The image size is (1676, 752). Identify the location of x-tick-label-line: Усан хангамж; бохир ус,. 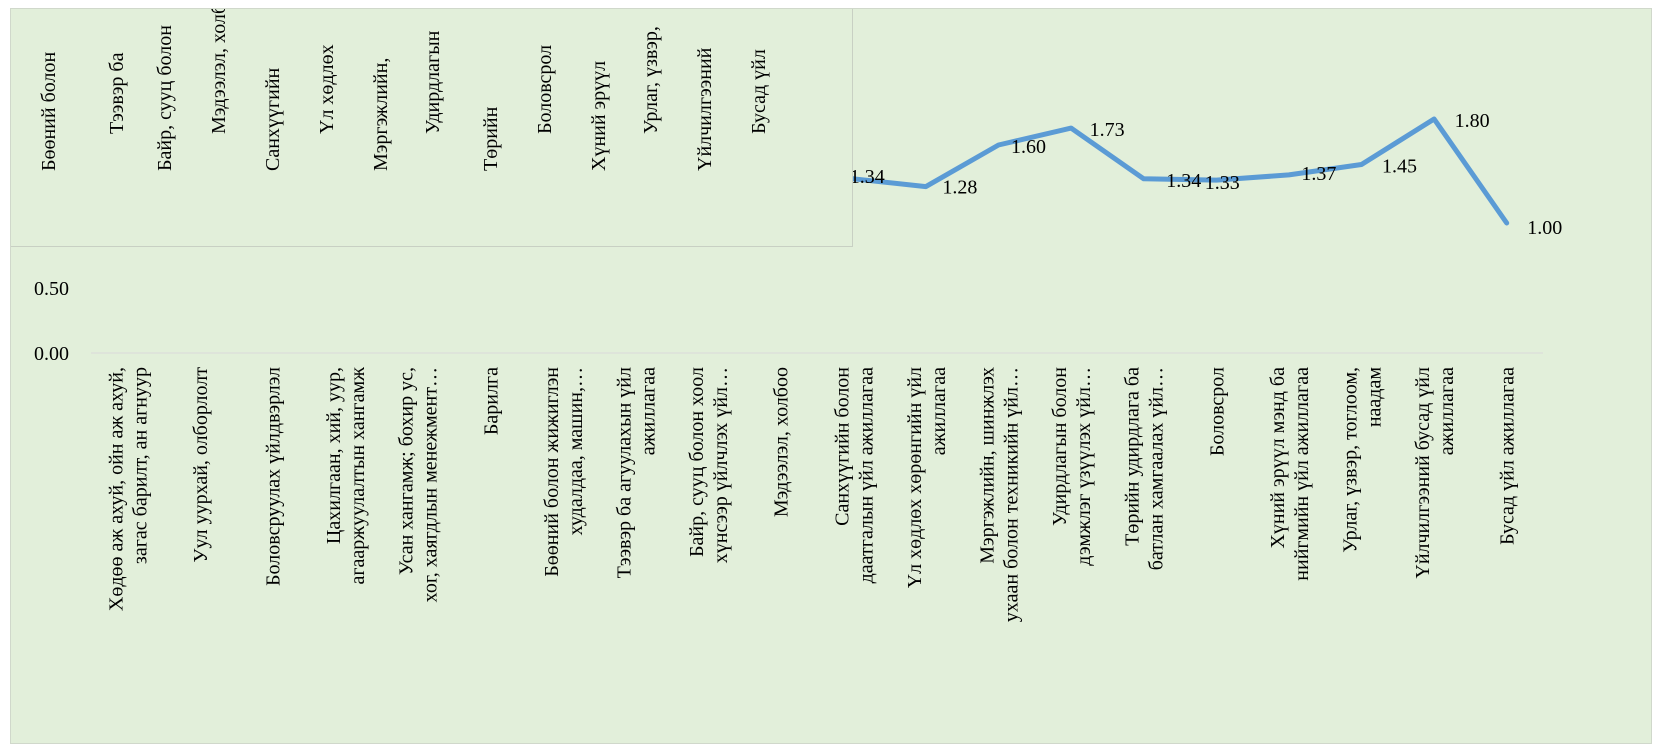
(407, 471).